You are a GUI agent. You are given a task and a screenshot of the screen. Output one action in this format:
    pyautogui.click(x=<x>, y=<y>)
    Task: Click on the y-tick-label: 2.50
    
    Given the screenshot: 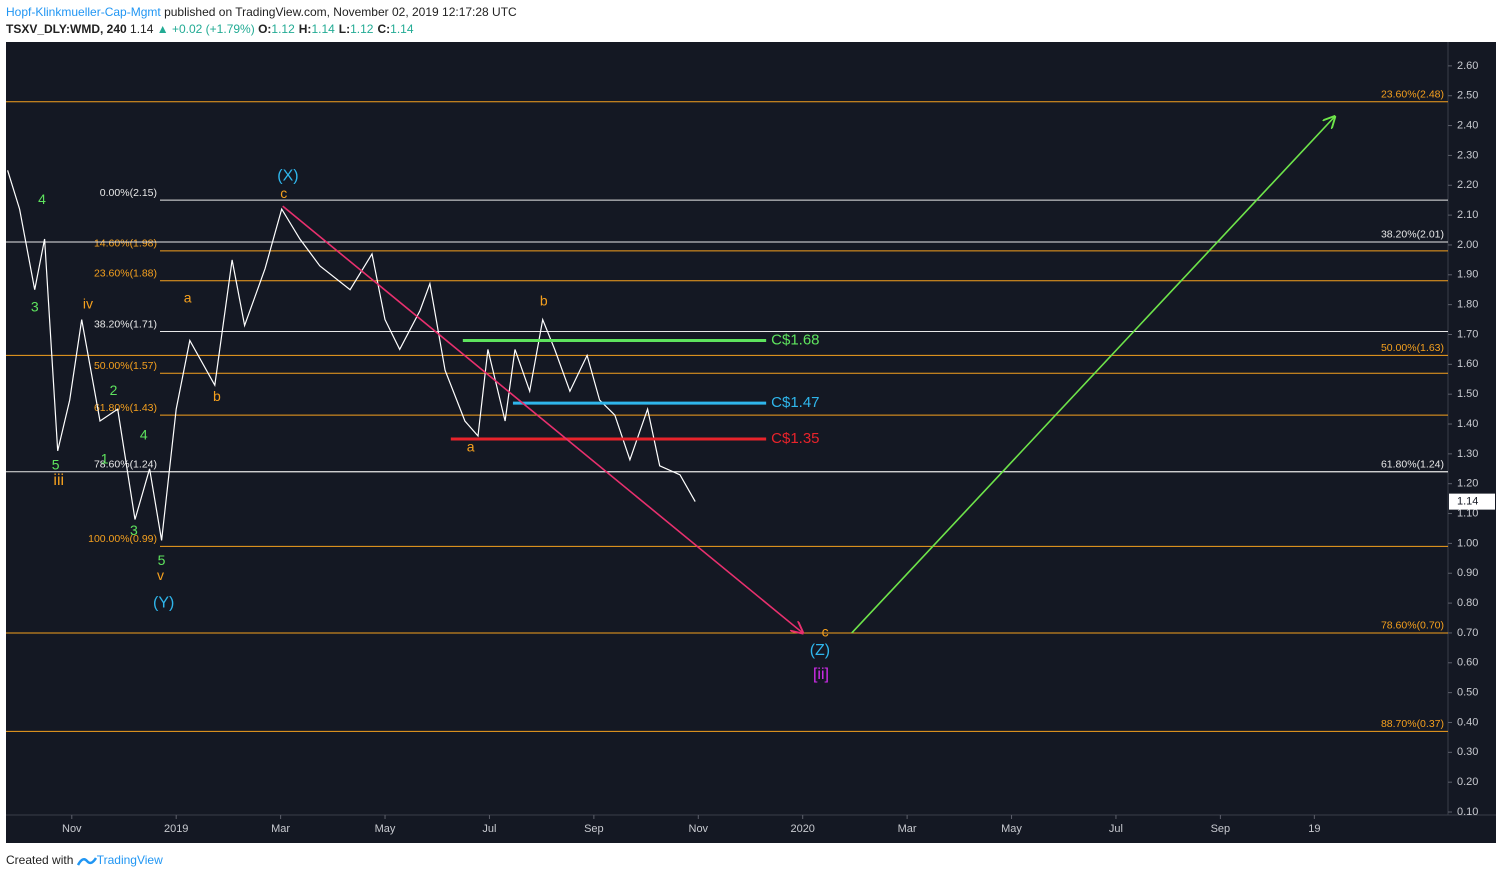 What is the action you would take?
    pyautogui.click(x=1467, y=96)
    